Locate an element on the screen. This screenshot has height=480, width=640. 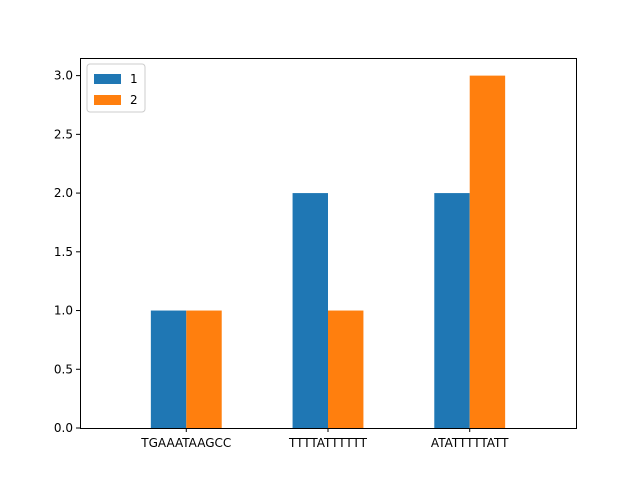
y-tick-label: 0.5 is located at coordinates (63, 369).